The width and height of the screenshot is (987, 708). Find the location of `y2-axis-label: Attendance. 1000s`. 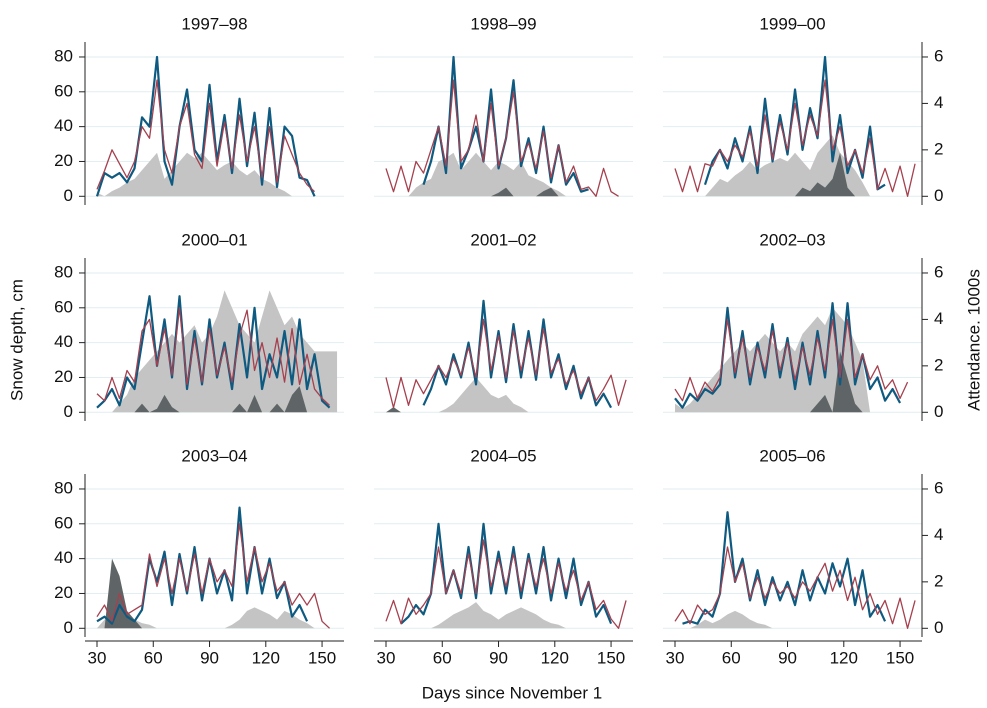

y2-axis-label: Attendance. 1000s is located at coordinates (973, 340).